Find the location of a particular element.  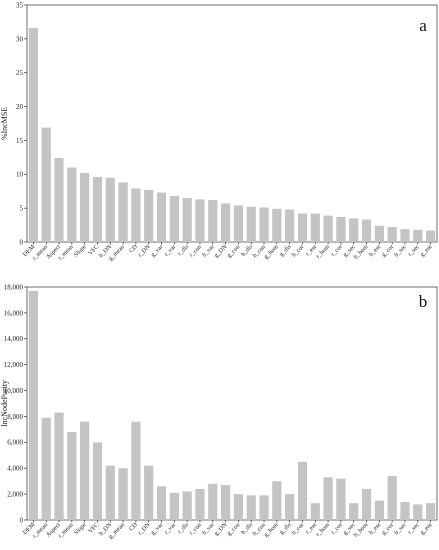

y-axis-label: IncNodePurity is located at coordinates (4, 403).